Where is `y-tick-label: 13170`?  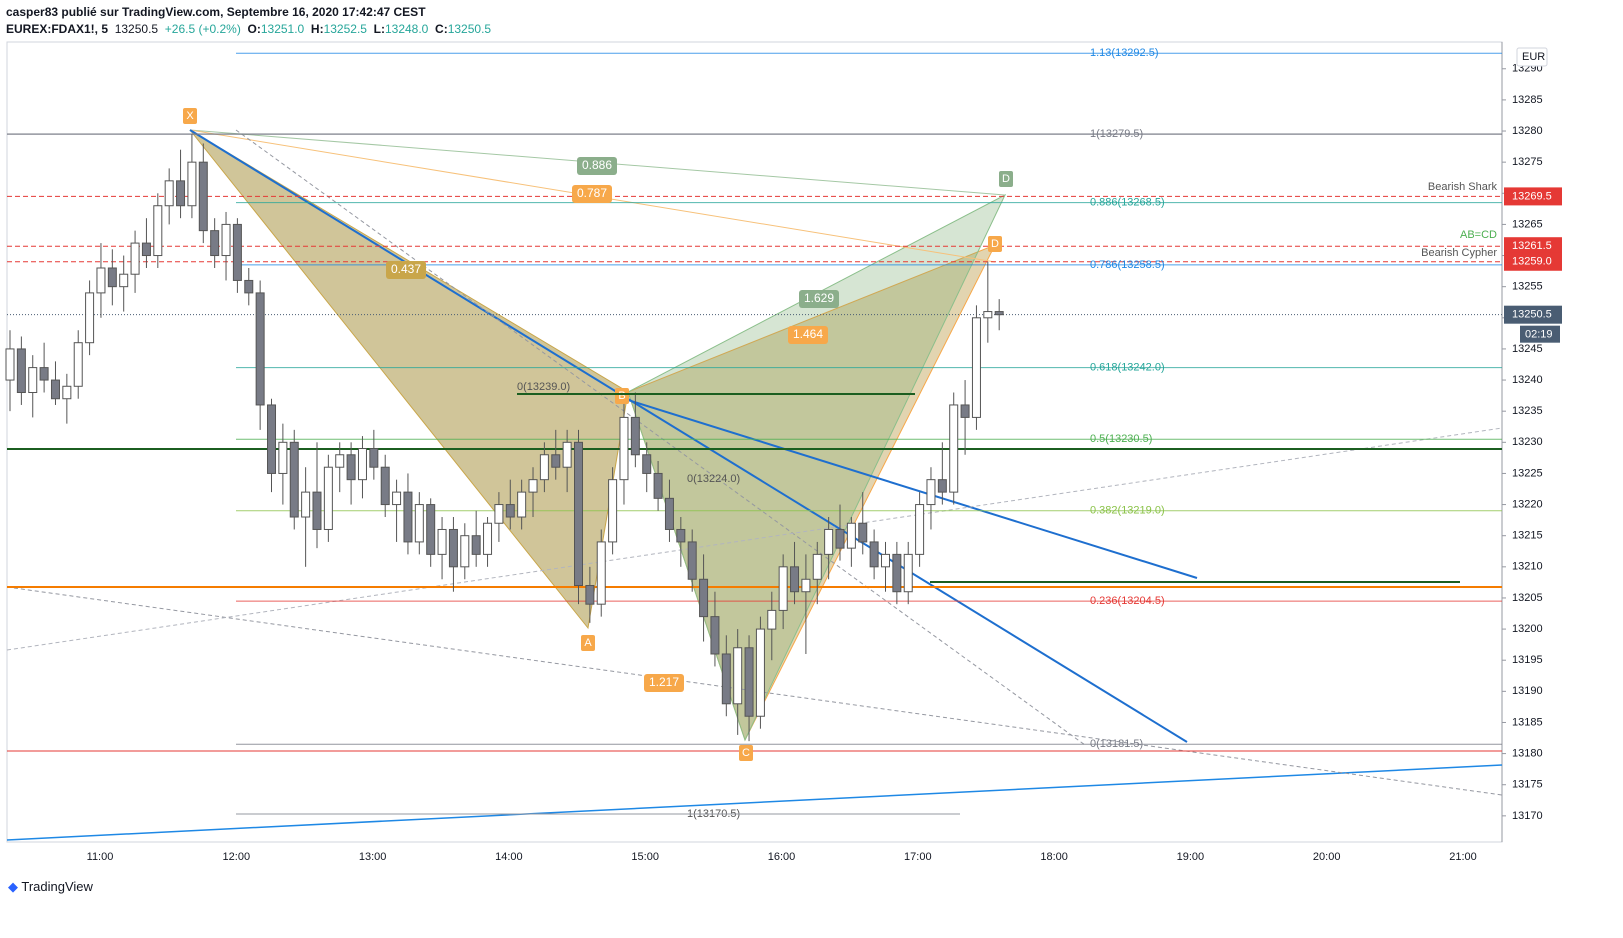 y-tick-label: 13170 is located at coordinates (1527, 816).